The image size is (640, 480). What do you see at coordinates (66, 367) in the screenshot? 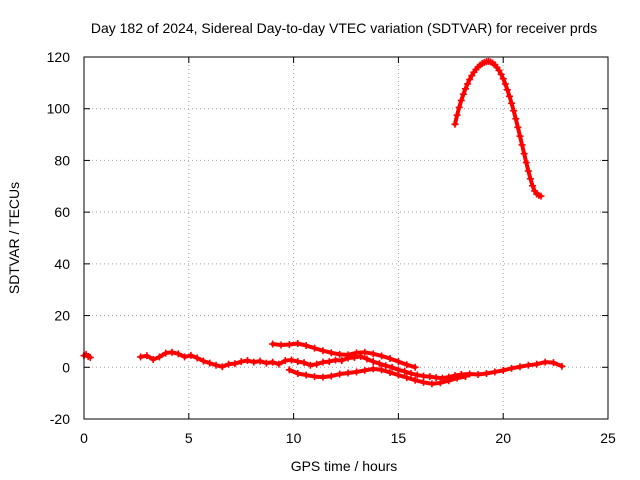
I see `y-tick-label: 0` at bounding box center [66, 367].